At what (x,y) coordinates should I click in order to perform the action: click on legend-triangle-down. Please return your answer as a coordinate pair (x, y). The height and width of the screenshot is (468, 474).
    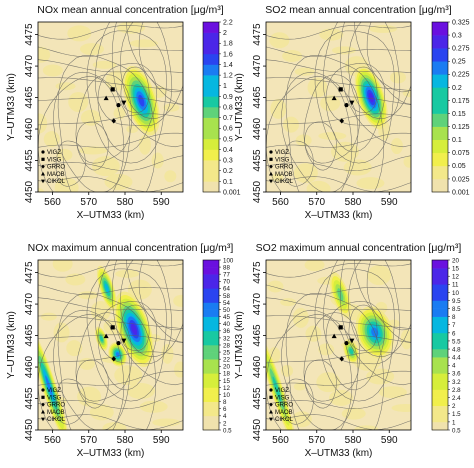
    Looking at the image, I should click on (43, 419).